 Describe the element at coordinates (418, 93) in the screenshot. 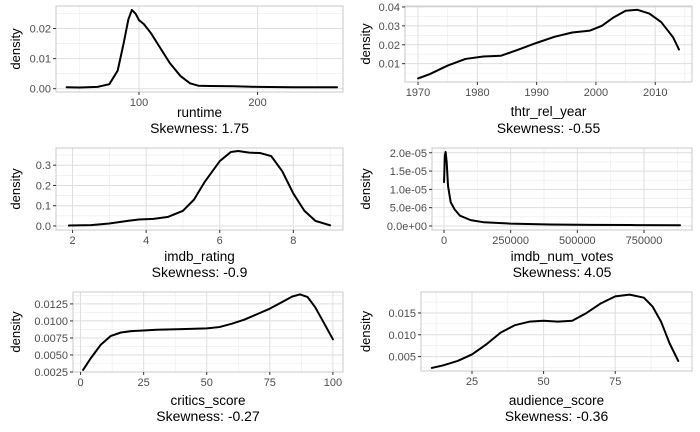

I see `x-tick-label: 1970` at that location.